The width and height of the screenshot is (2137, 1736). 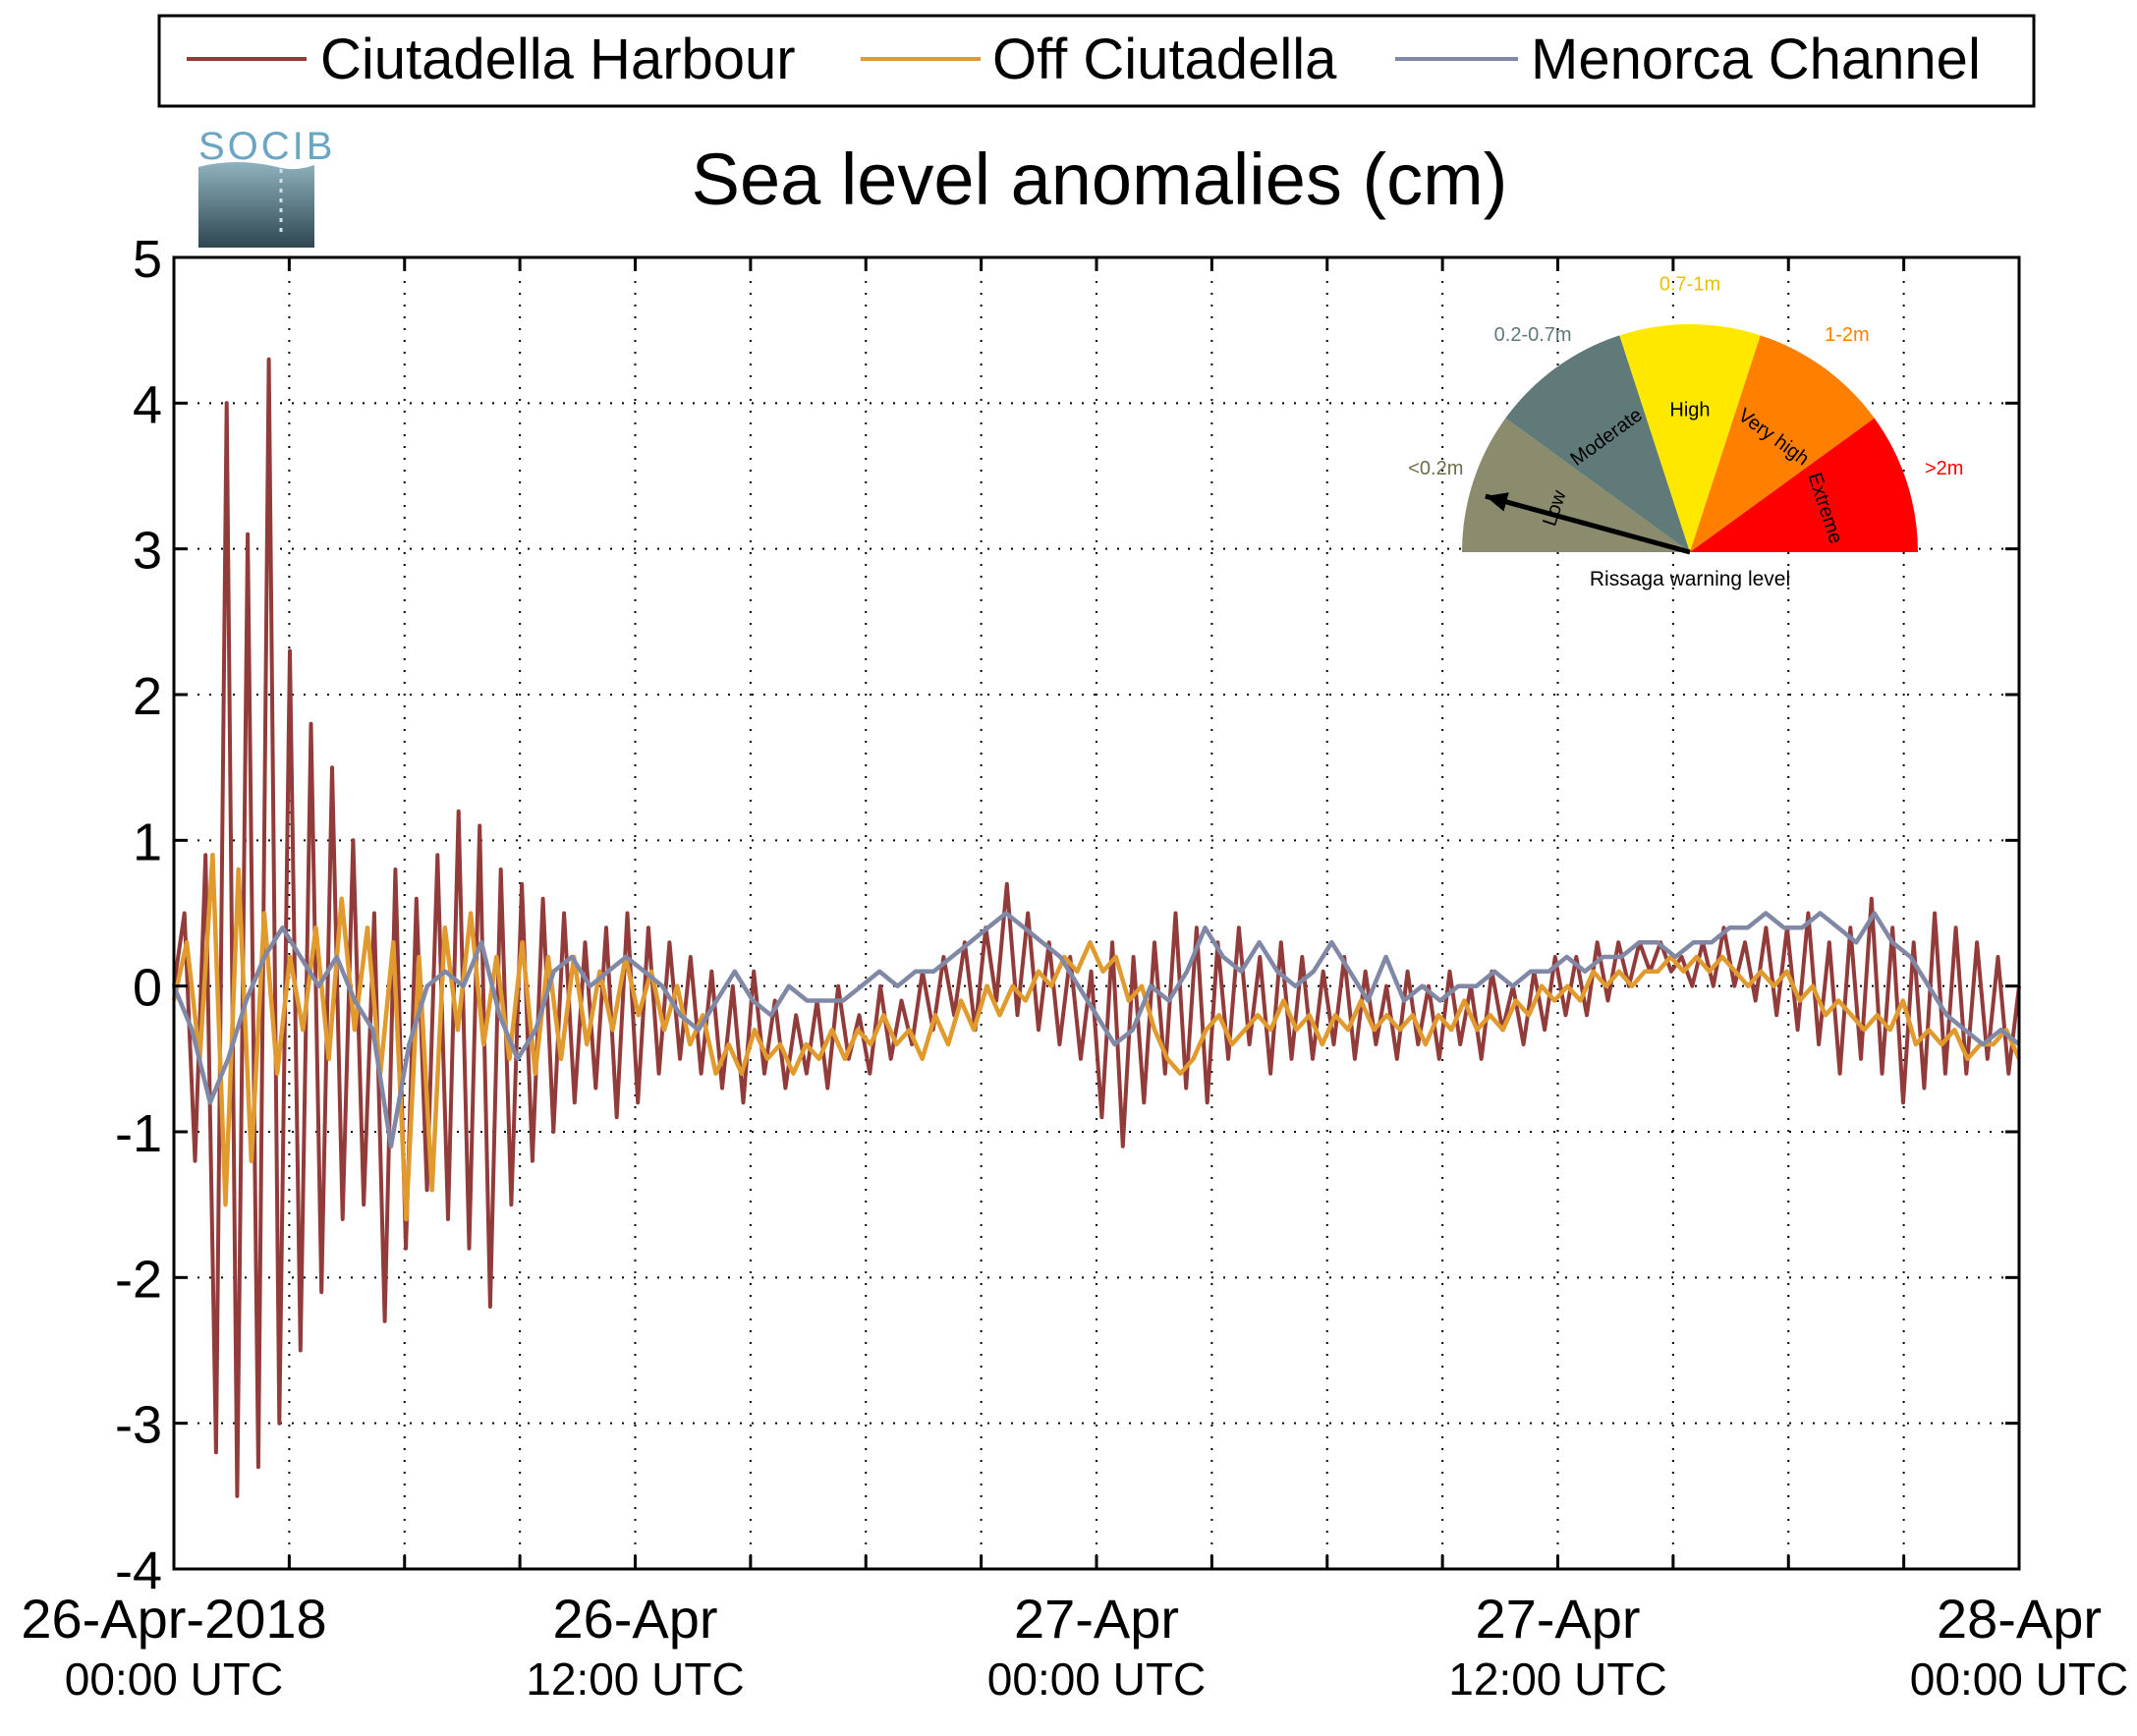 What do you see at coordinates (1689, 284) in the screenshot?
I see `gauge-range-label: 0.7-1m` at bounding box center [1689, 284].